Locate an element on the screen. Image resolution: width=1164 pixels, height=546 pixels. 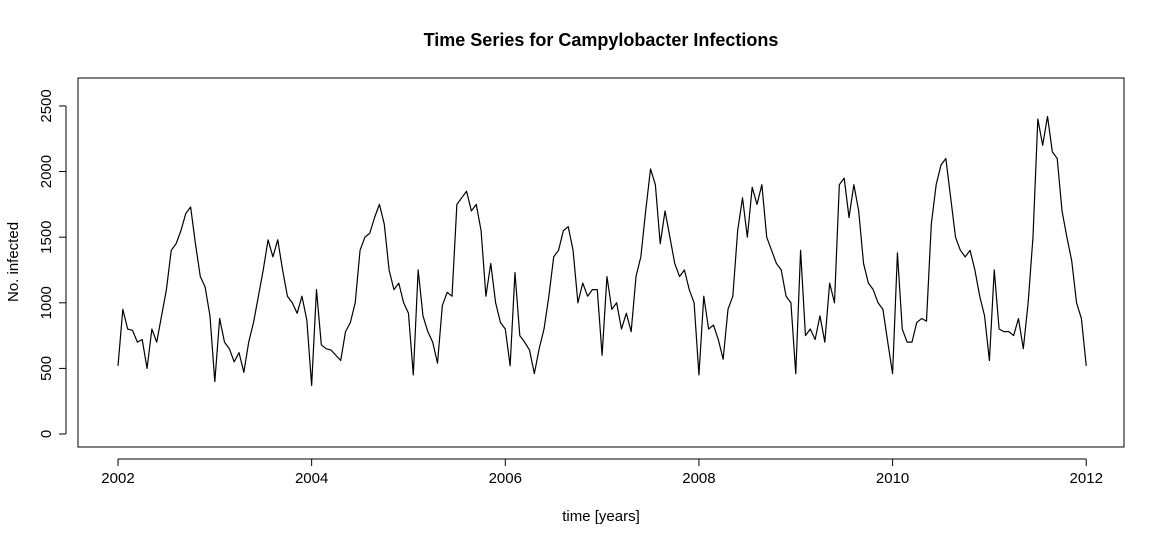
x-tick-label: 2006 is located at coordinates (505, 478).